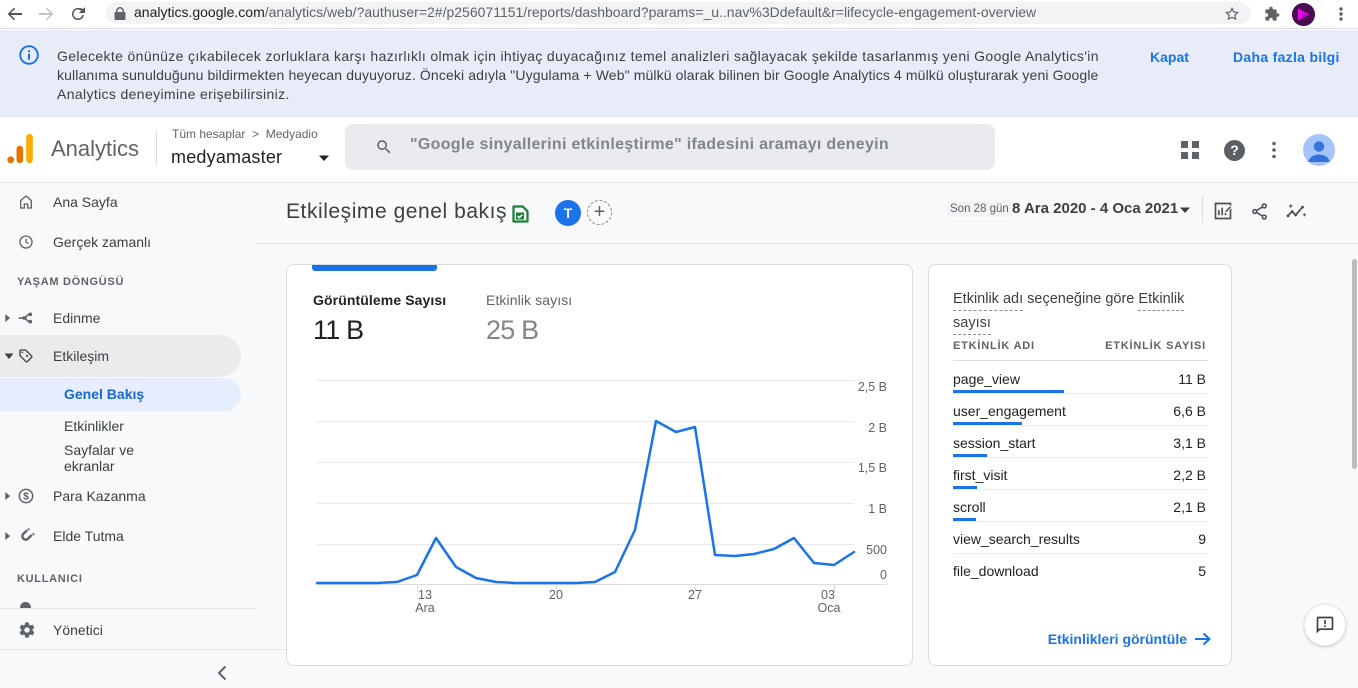 The image size is (1358, 688). What do you see at coordinates (872, 387) in the screenshot?
I see `svg-text: 2,5 B` at bounding box center [872, 387].